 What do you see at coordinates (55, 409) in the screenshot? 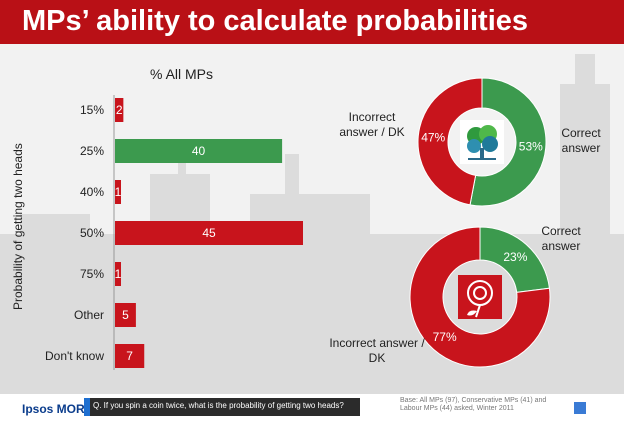
I see `ipsos-mori-logo: Ipsos MORI` at bounding box center [55, 409].